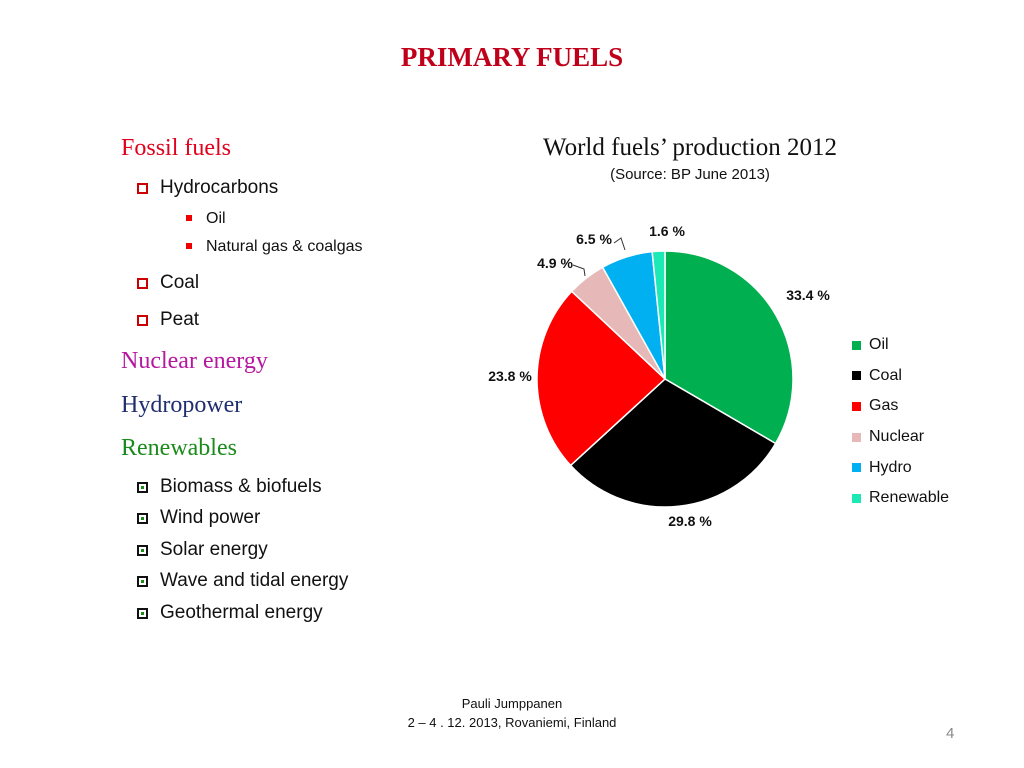  I want to click on chart-legend: Oil Coal Gas Nuclear Hydro Renewable, so click(900, 422).